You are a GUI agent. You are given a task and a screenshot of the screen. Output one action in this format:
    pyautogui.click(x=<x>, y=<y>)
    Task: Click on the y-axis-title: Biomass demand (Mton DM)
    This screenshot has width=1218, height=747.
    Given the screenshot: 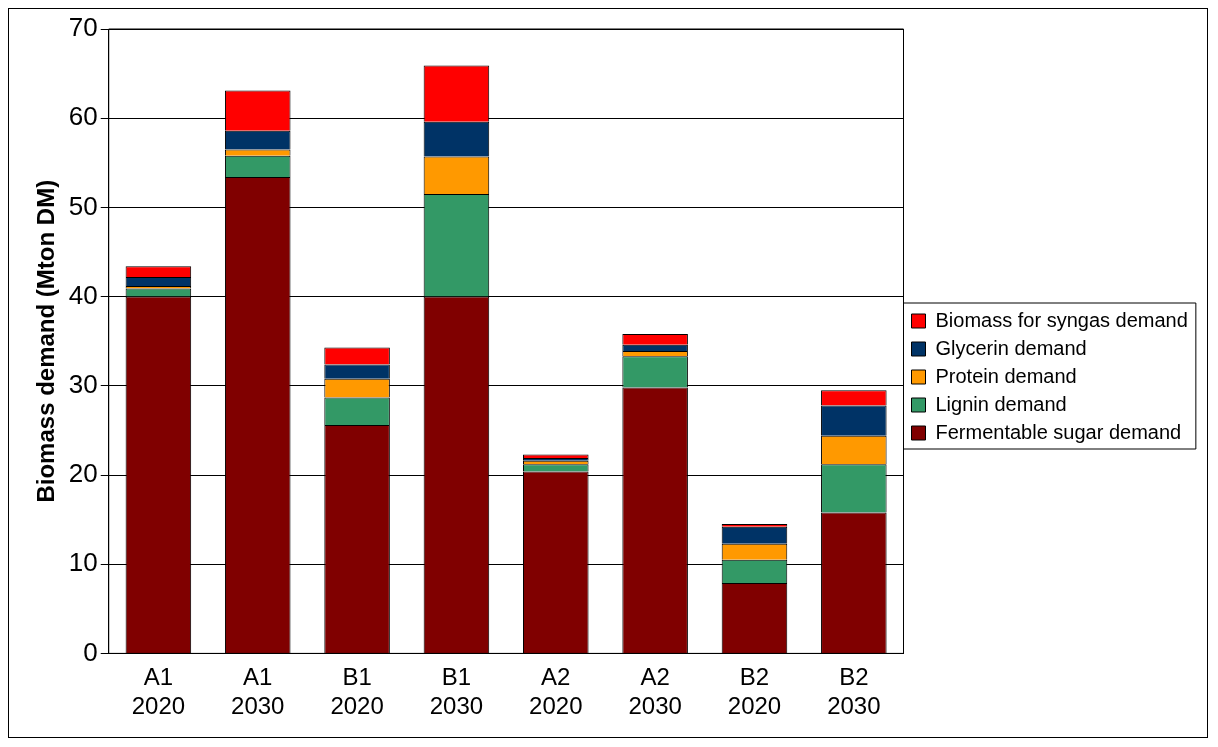 What is the action you would take?
    pyautogui.click(x=46, y=341)
    